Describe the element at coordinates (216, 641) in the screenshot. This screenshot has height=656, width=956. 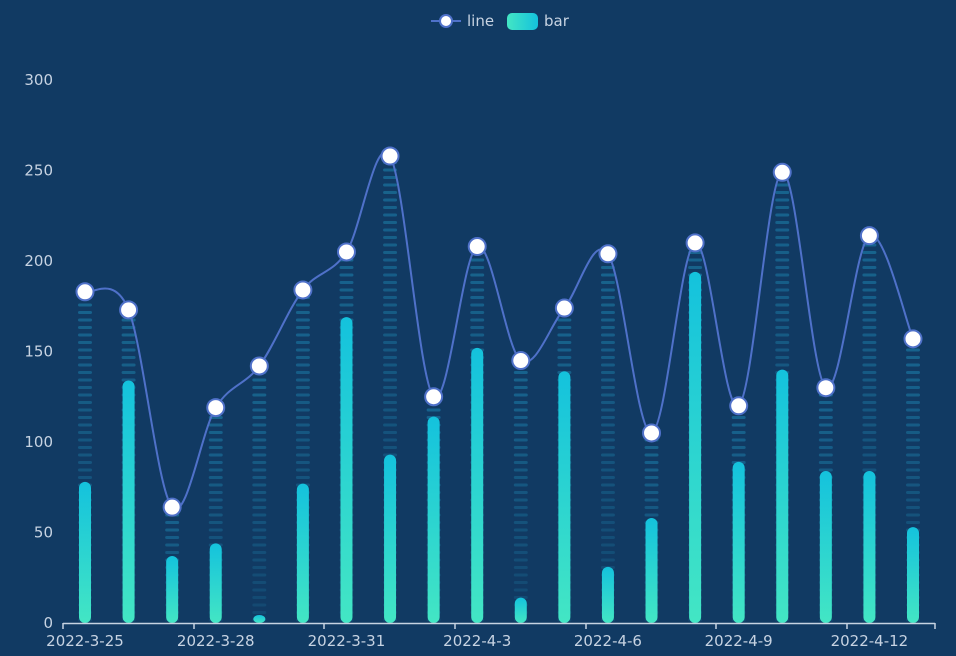
I see `x-tick-label: 2022-3-28` at that location.